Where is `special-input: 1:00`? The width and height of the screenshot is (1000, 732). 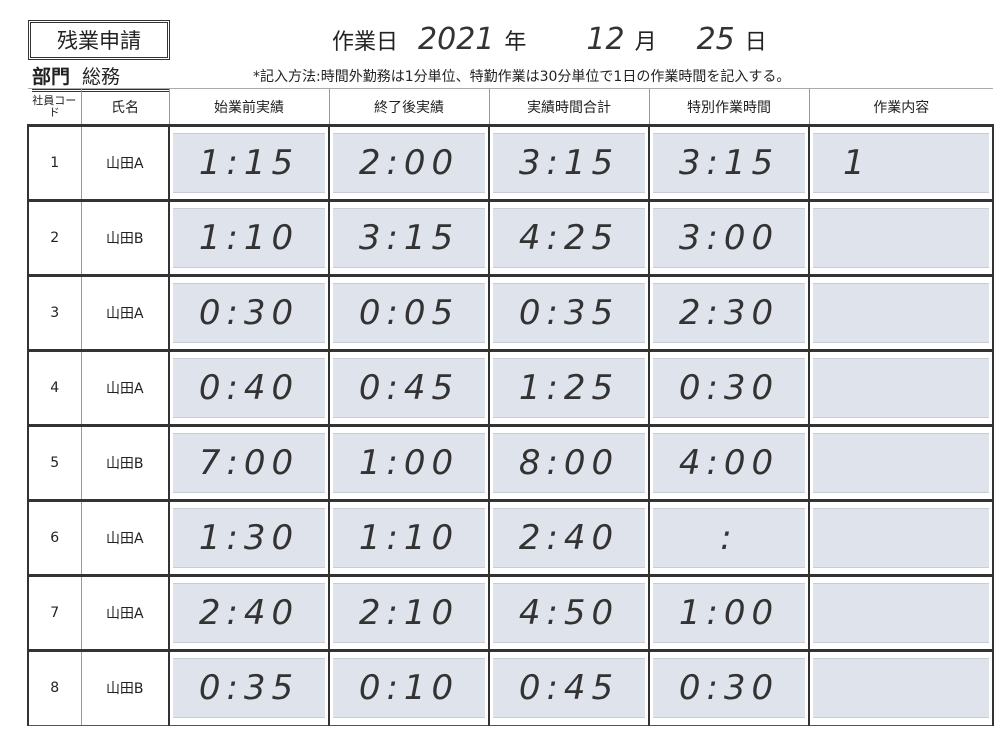
special-input: 1:00 is located at coordinates (729, 613).